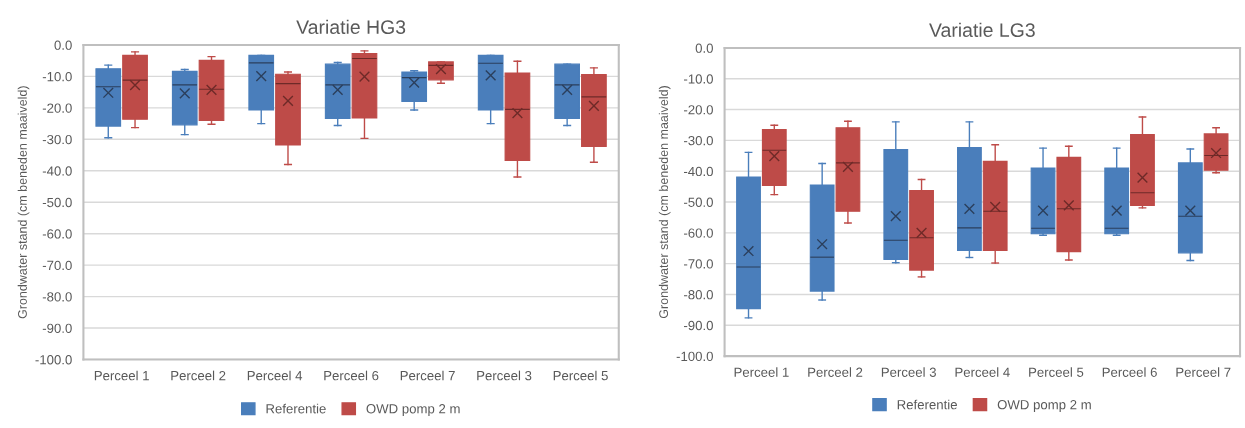  I want to click on chart-title: Variatie HG3, so click(351, 27).